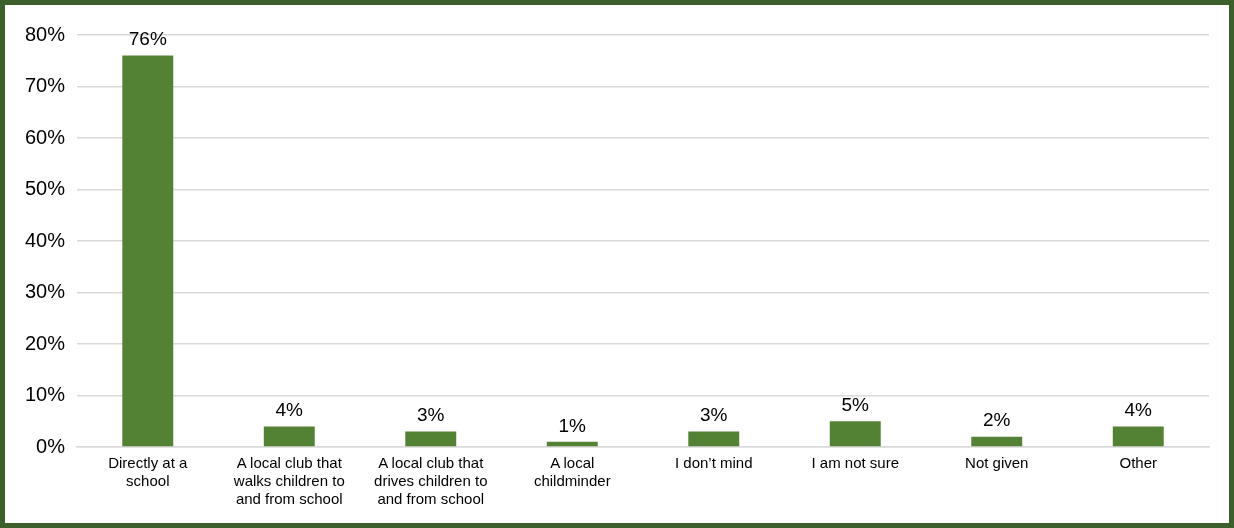  Describe the element at coordinates (45, 394) in the screenshot. I see `y-tick-label: 10%` at that location.